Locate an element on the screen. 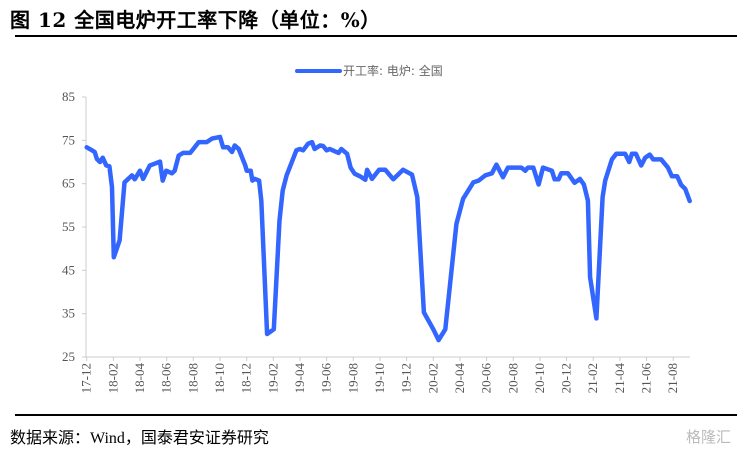 The width and height of the screenshot is (743, 455). x-tick-label: 18-04 is located at coordinates (139, 378).